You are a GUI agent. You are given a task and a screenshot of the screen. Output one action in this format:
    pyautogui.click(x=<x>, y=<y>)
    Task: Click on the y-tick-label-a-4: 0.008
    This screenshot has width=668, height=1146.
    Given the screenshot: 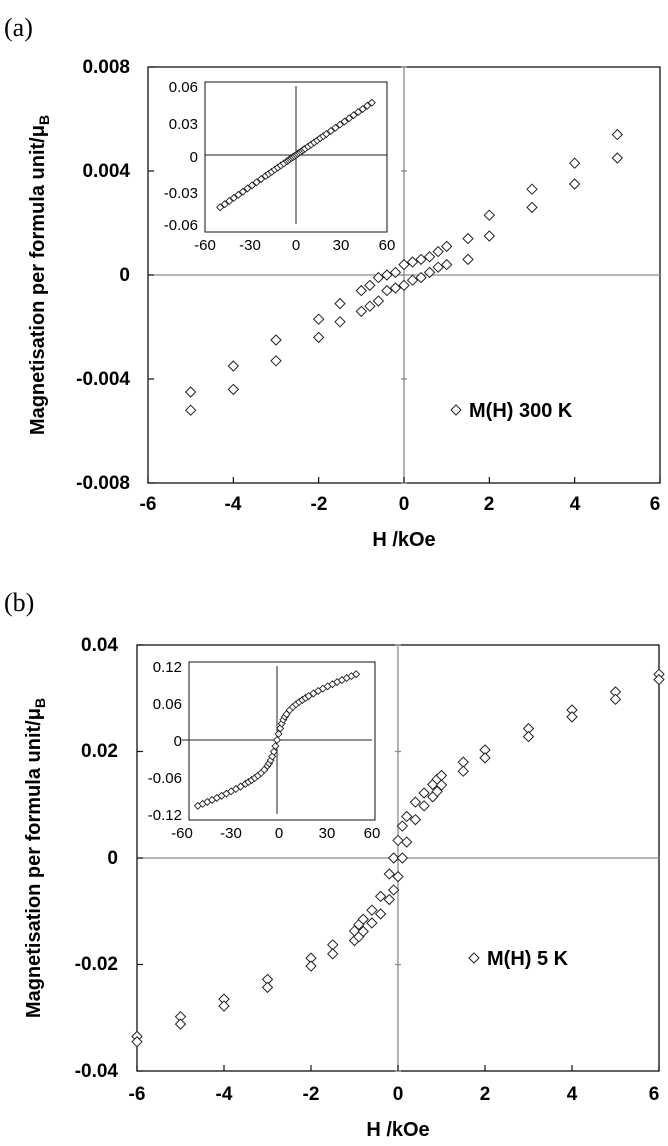 What is the action you would take?
    pyautogui.click(x=106, y=67)
    